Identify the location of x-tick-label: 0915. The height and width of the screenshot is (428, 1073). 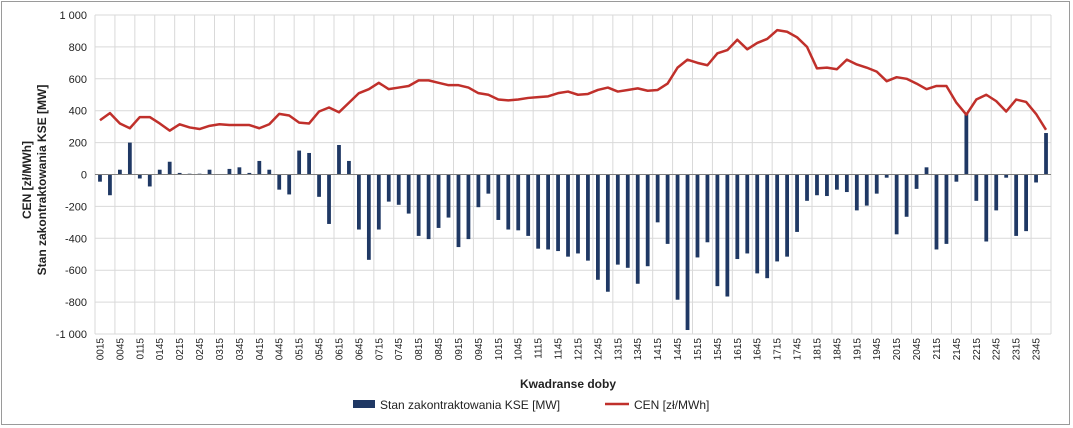
(459, 349).